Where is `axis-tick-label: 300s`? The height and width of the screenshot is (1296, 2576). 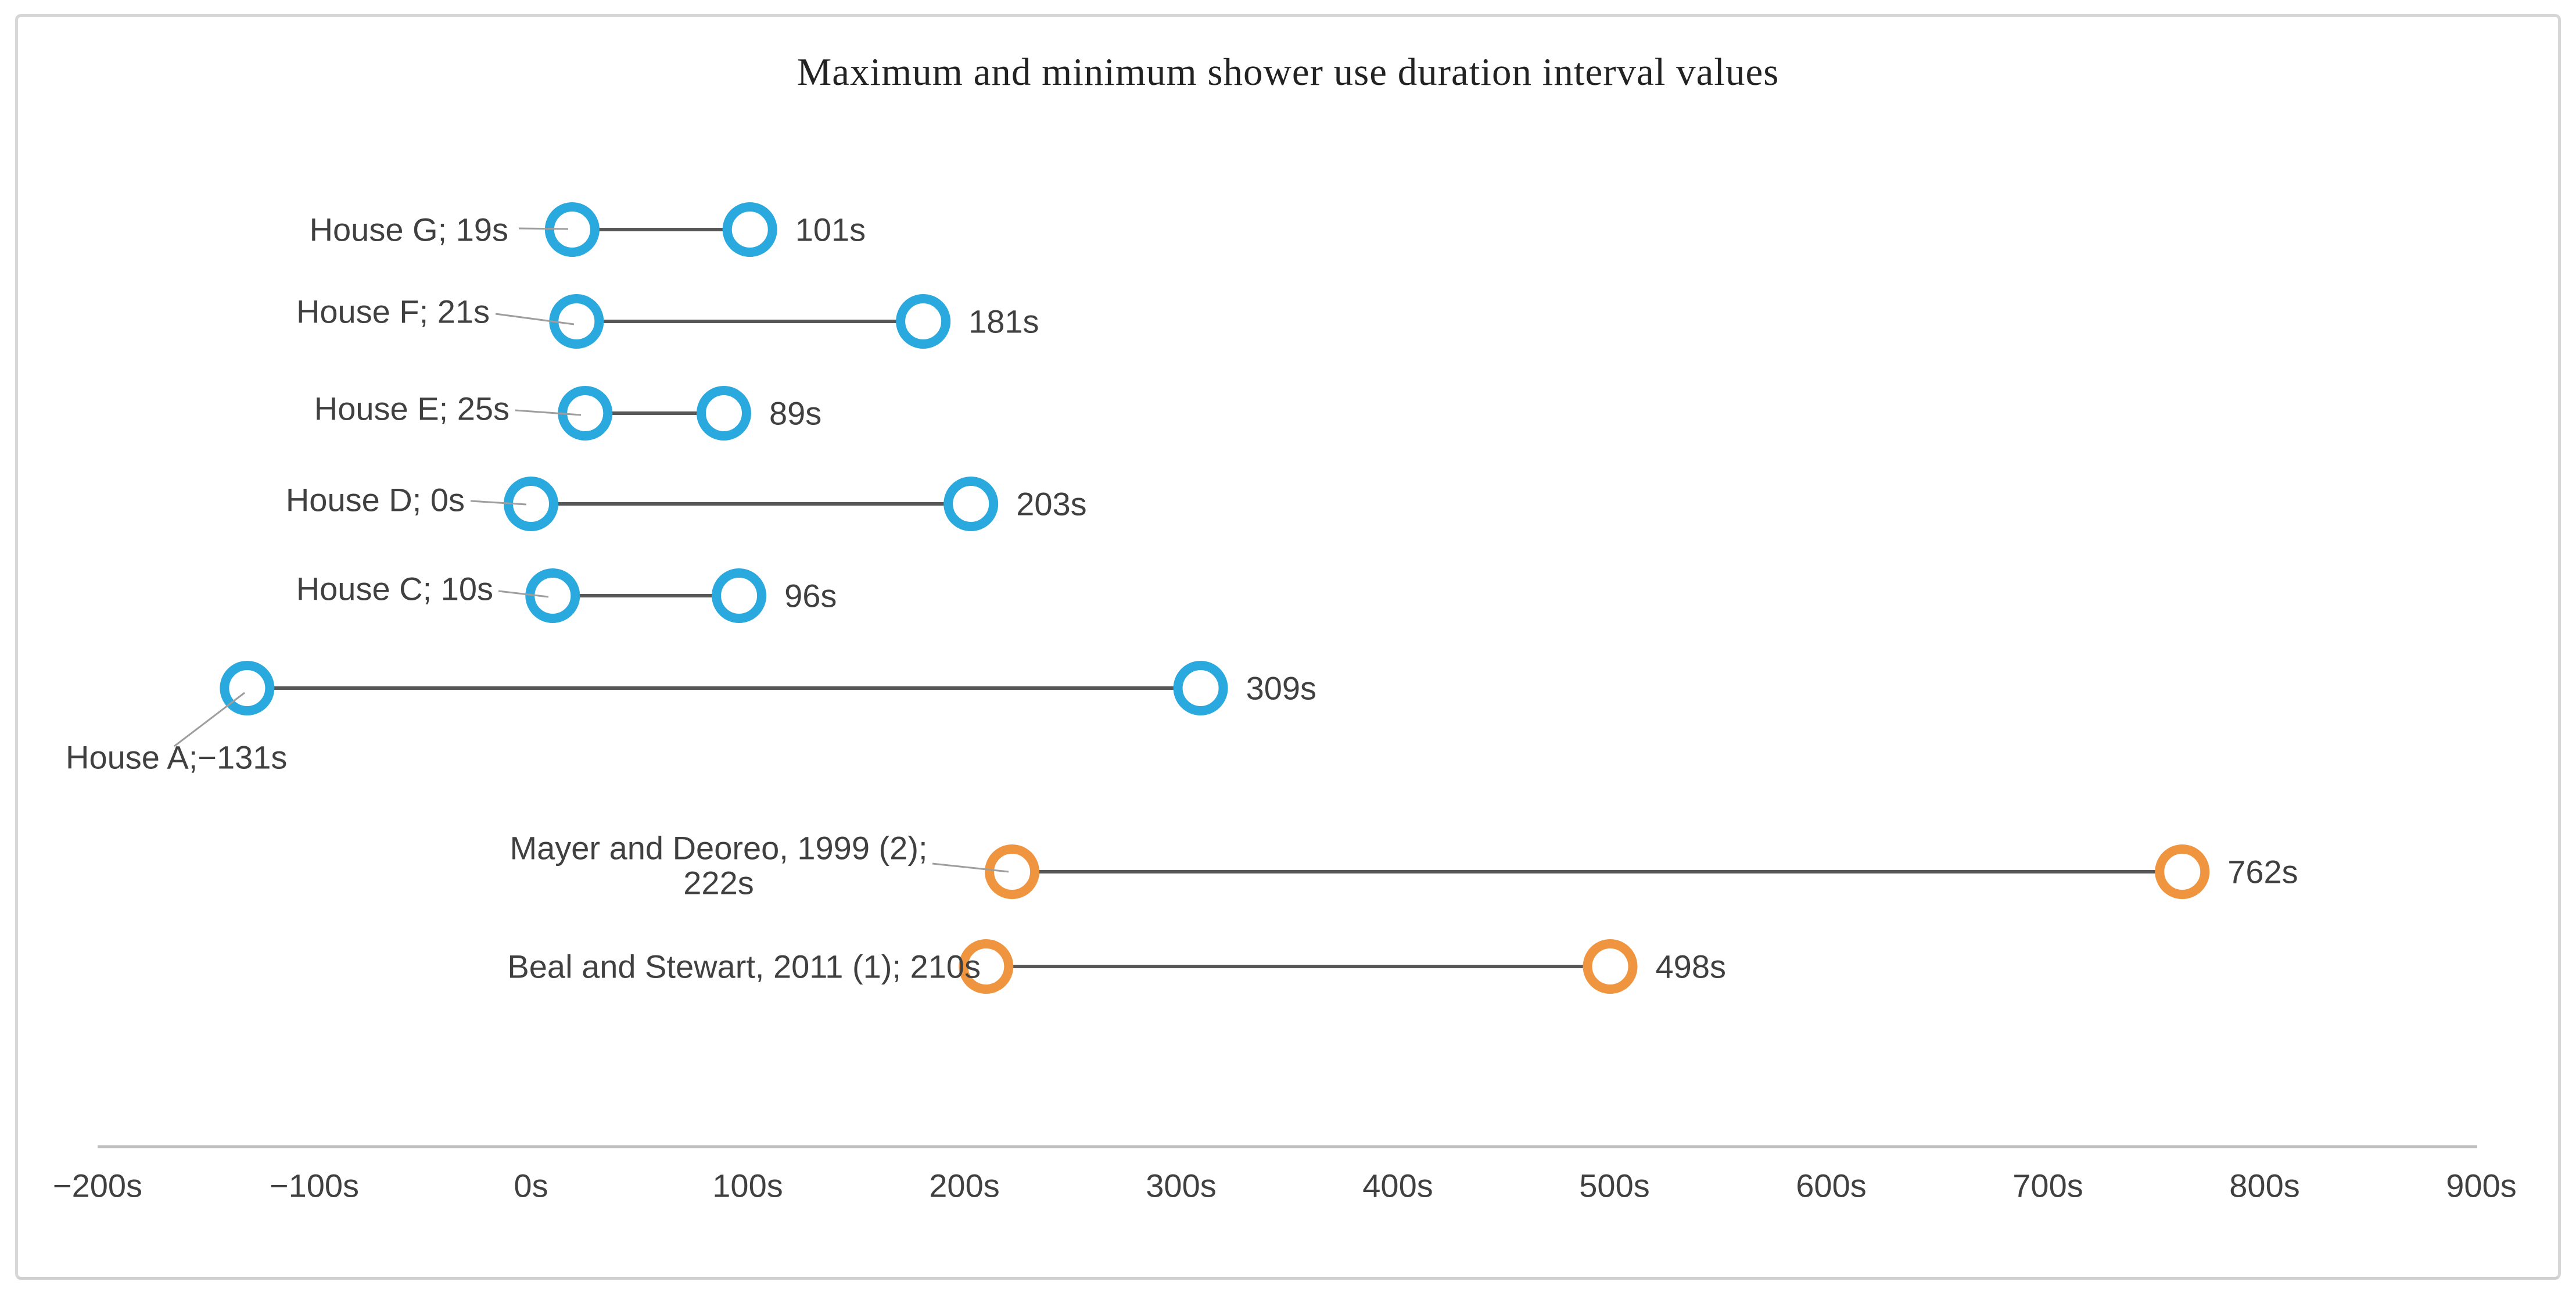 axis-tick-label: 300s is located at coordinates (1181, 1186).